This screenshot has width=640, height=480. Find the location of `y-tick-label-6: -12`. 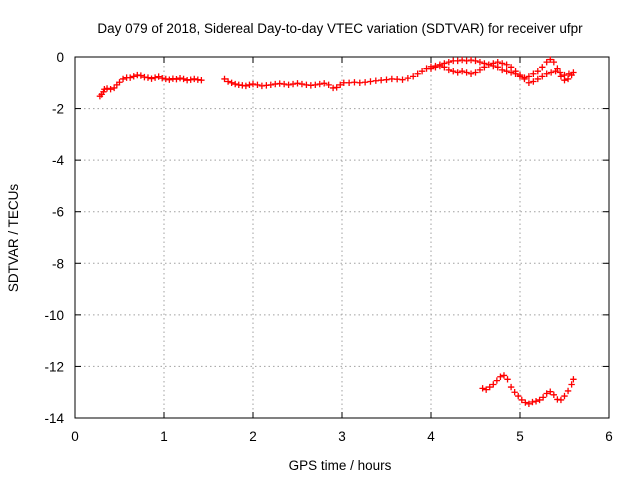

y-tick-label-6: -12 is located at coordinates (54, 366).